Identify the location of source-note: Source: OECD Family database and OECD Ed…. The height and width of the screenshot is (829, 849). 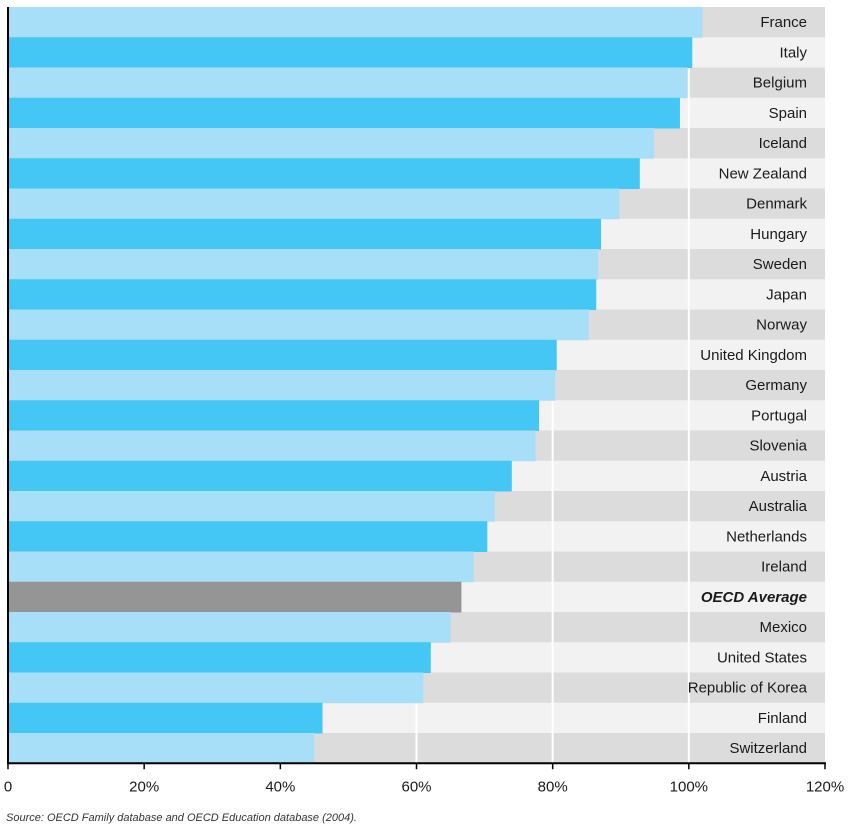
(181, 818).